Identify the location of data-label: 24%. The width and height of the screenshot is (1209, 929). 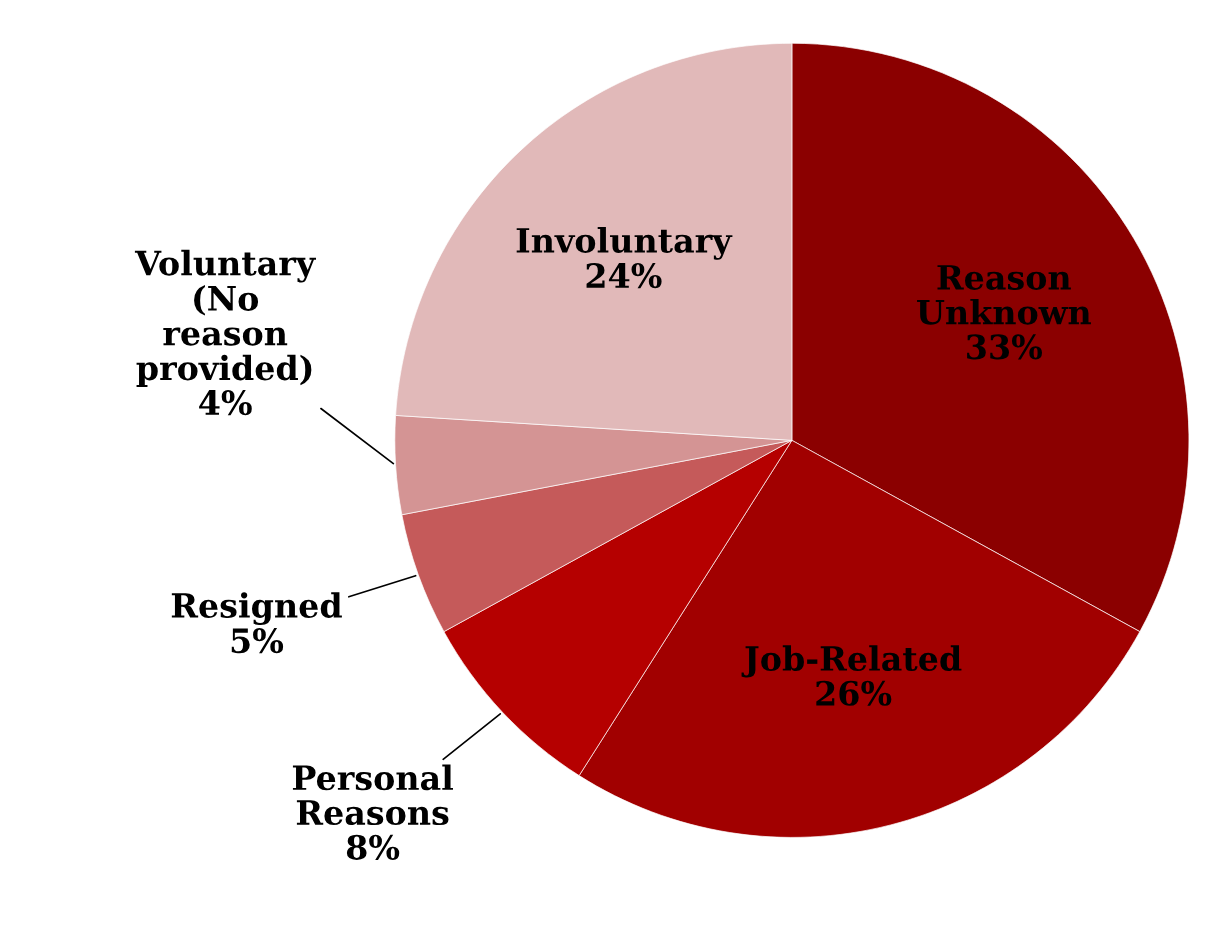
(624, 275).